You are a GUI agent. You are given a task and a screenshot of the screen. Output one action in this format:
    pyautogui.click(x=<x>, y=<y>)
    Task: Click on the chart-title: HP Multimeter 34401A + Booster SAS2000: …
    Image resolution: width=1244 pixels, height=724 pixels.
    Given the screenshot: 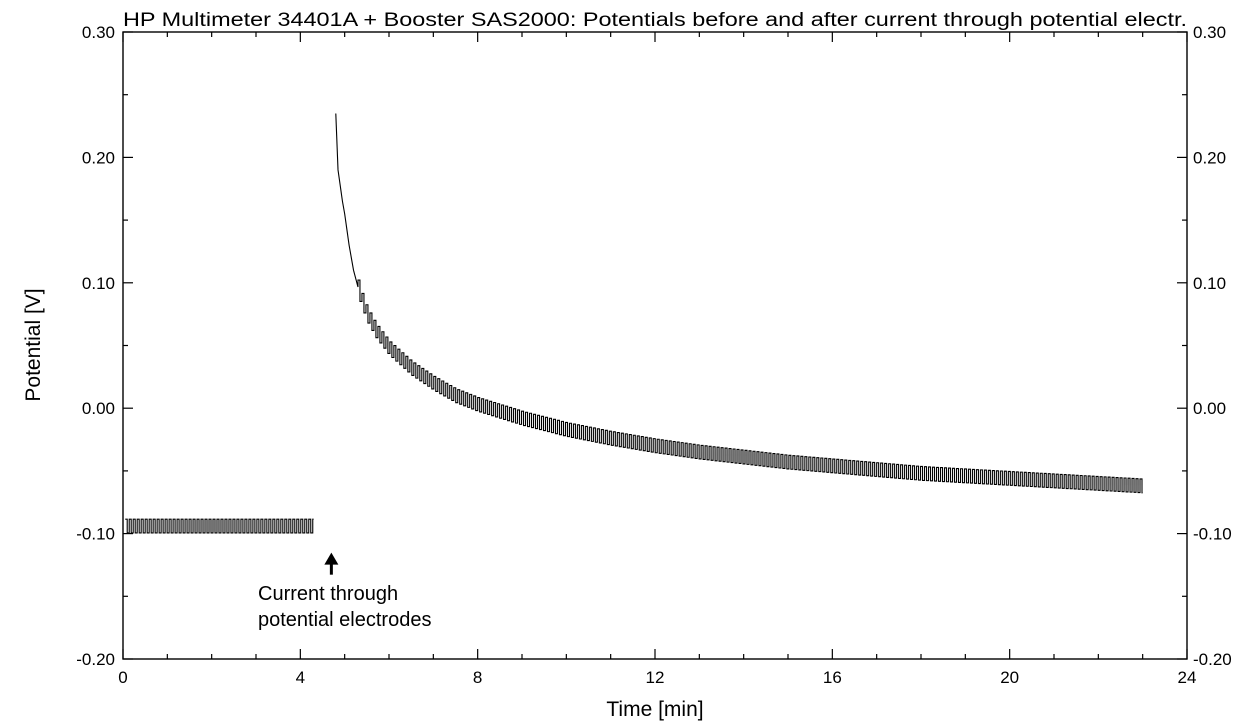 What is the action you would take?
    pyautogui.click(x=655, y=20)
    